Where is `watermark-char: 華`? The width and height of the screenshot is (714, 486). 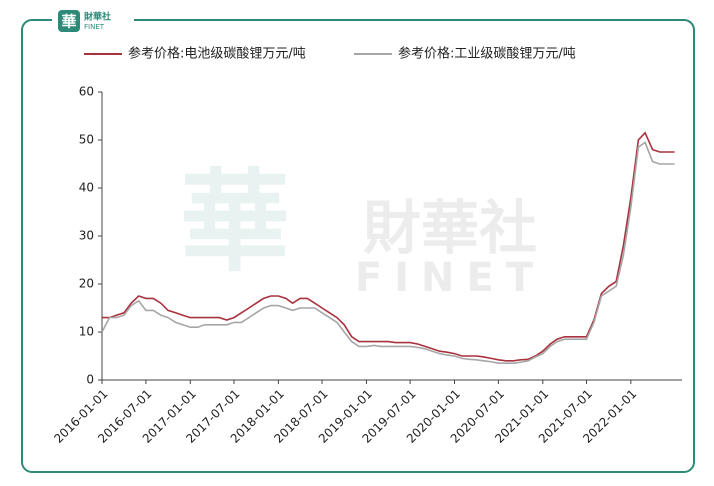
watermark-char: 華 is located at coordinates (235, 222).